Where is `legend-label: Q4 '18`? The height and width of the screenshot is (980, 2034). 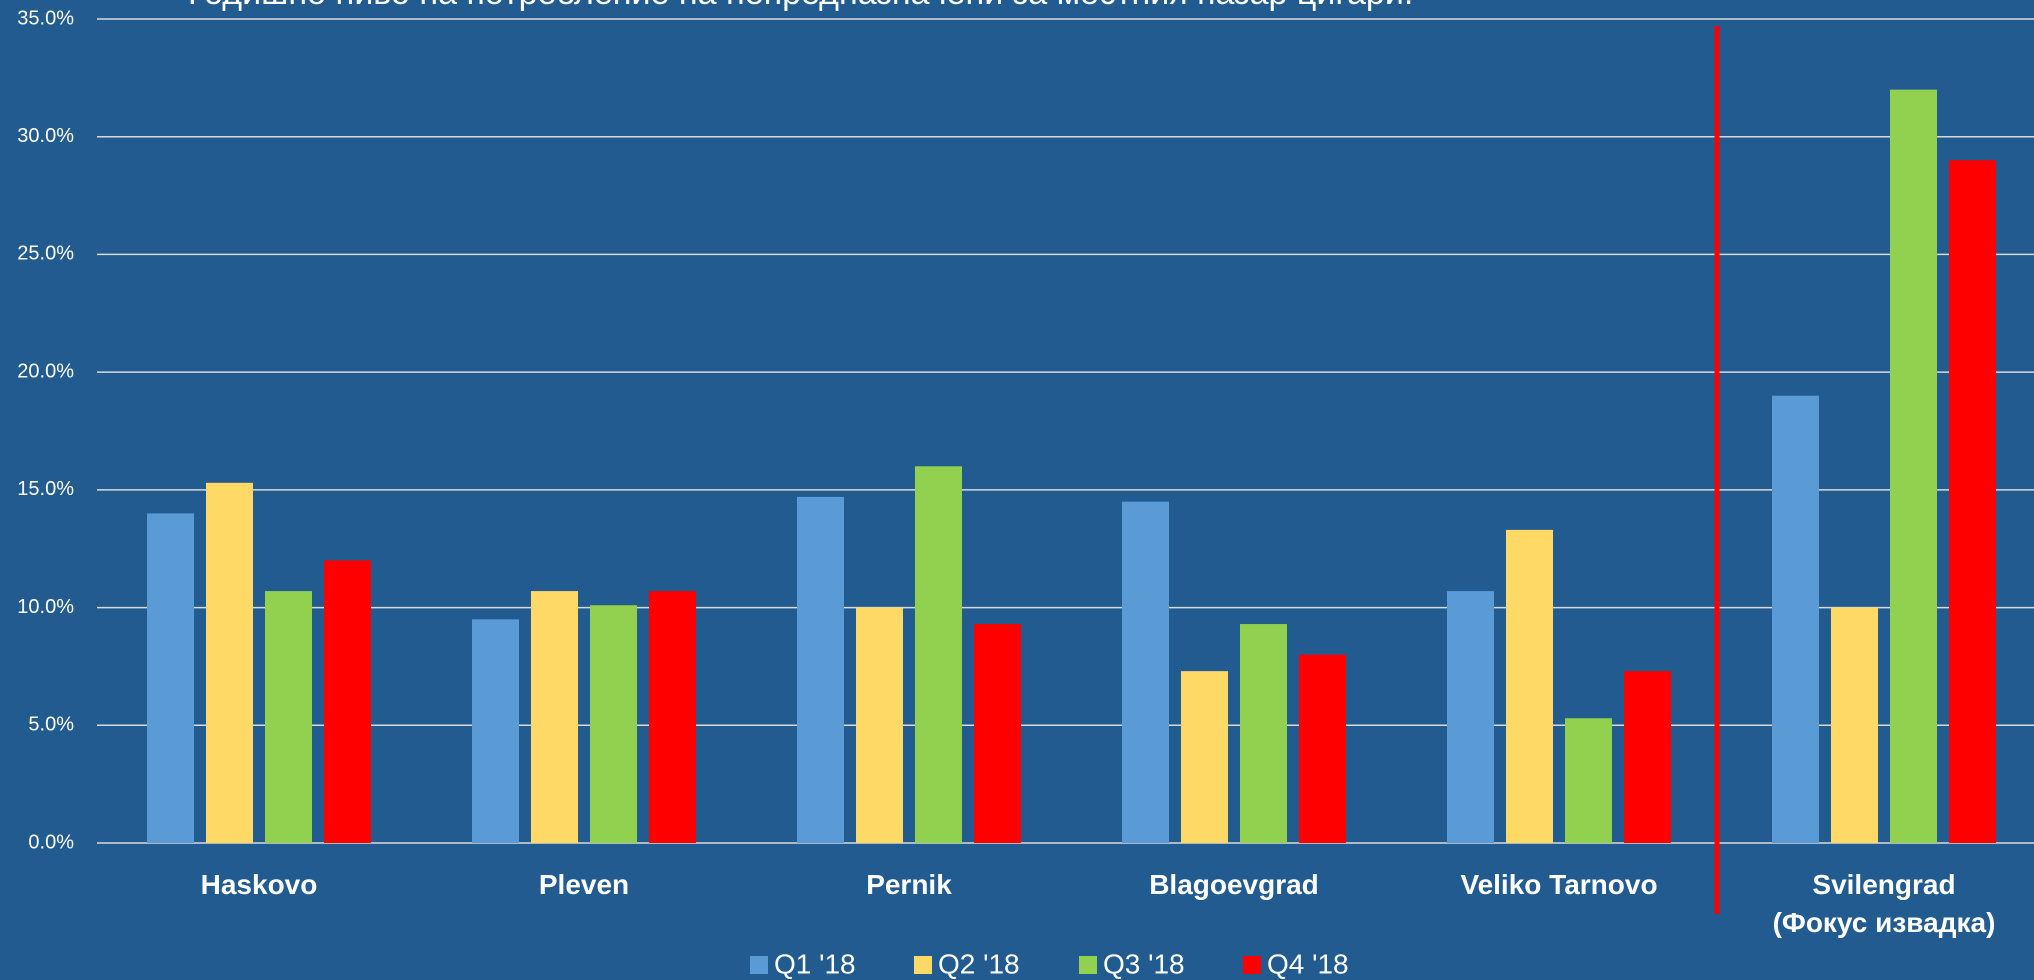 legend-label: Q4 '18 is located at coordinates (1308, 963).